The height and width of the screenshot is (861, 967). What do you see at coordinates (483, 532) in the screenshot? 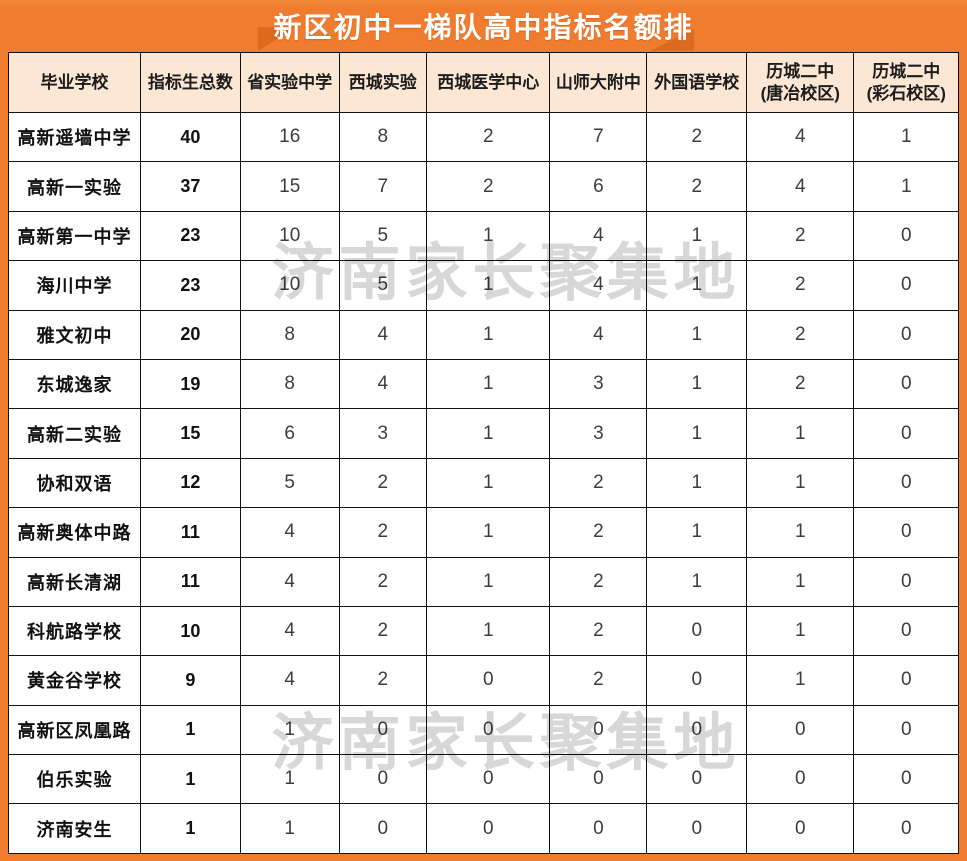
I see `table-row: 高新奥体中路 11 4 2 1 2 1 1 0` at bounding box center [483, 532].